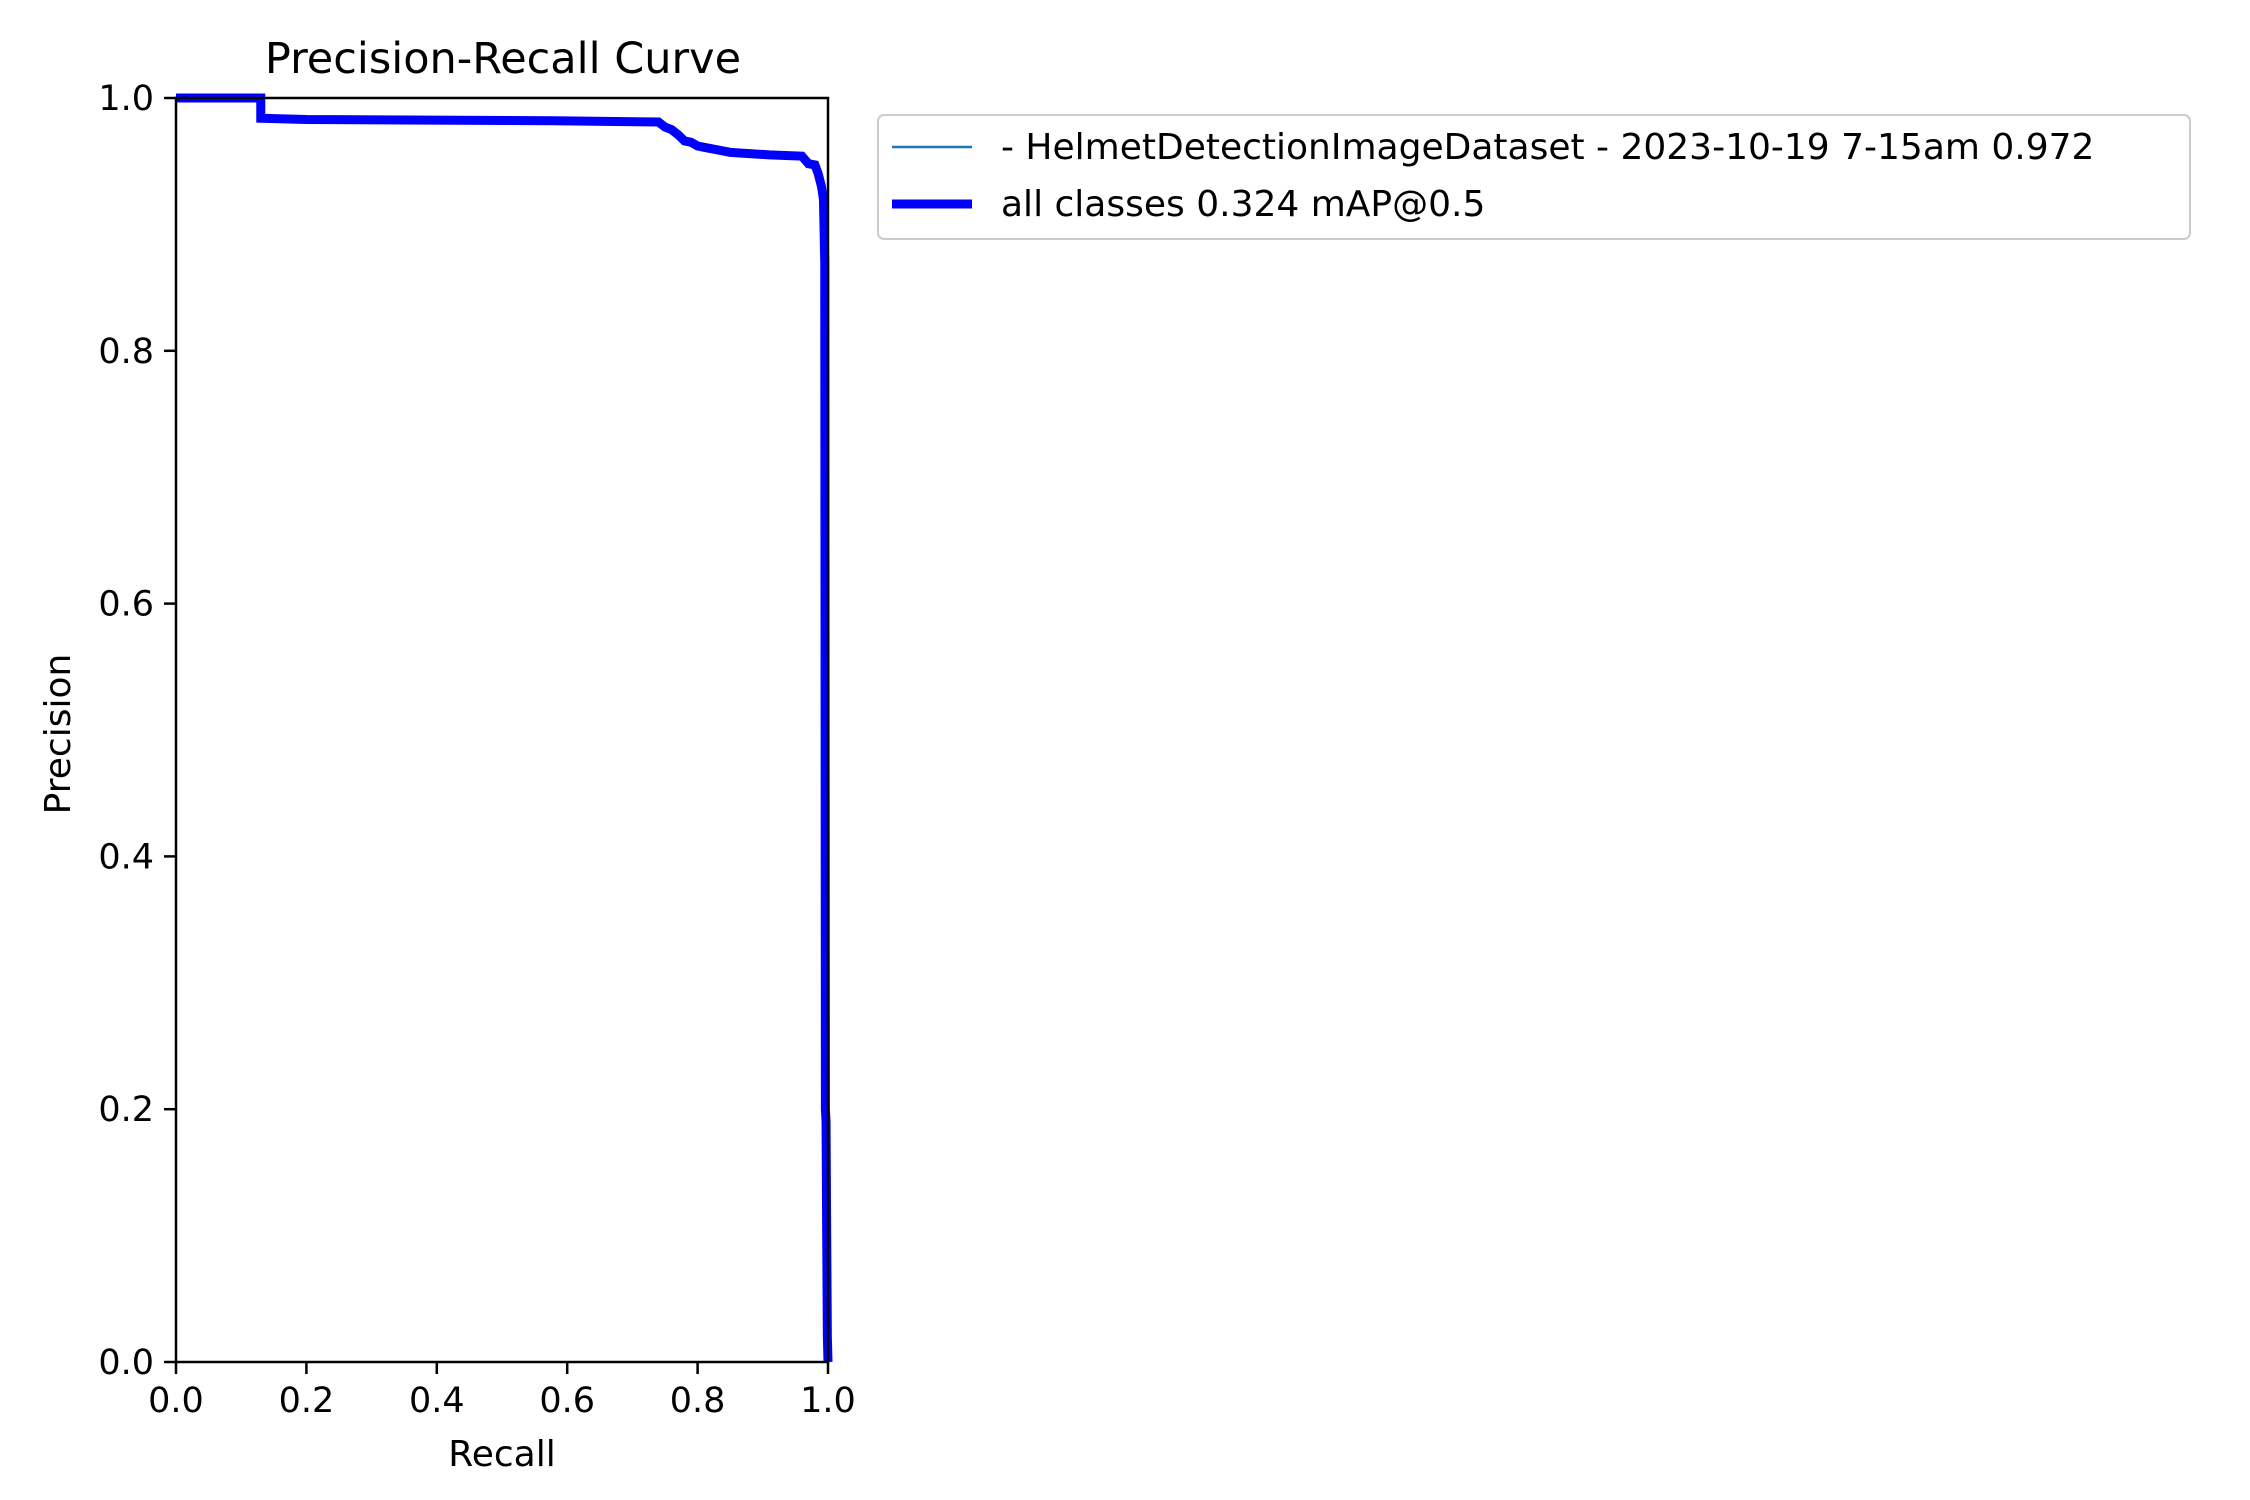 The height and width of the screenshot is (1500, 2250). I want to click on legend-label-series-2: all classes 0.324 mAP@0.5, so click(1243, 204).